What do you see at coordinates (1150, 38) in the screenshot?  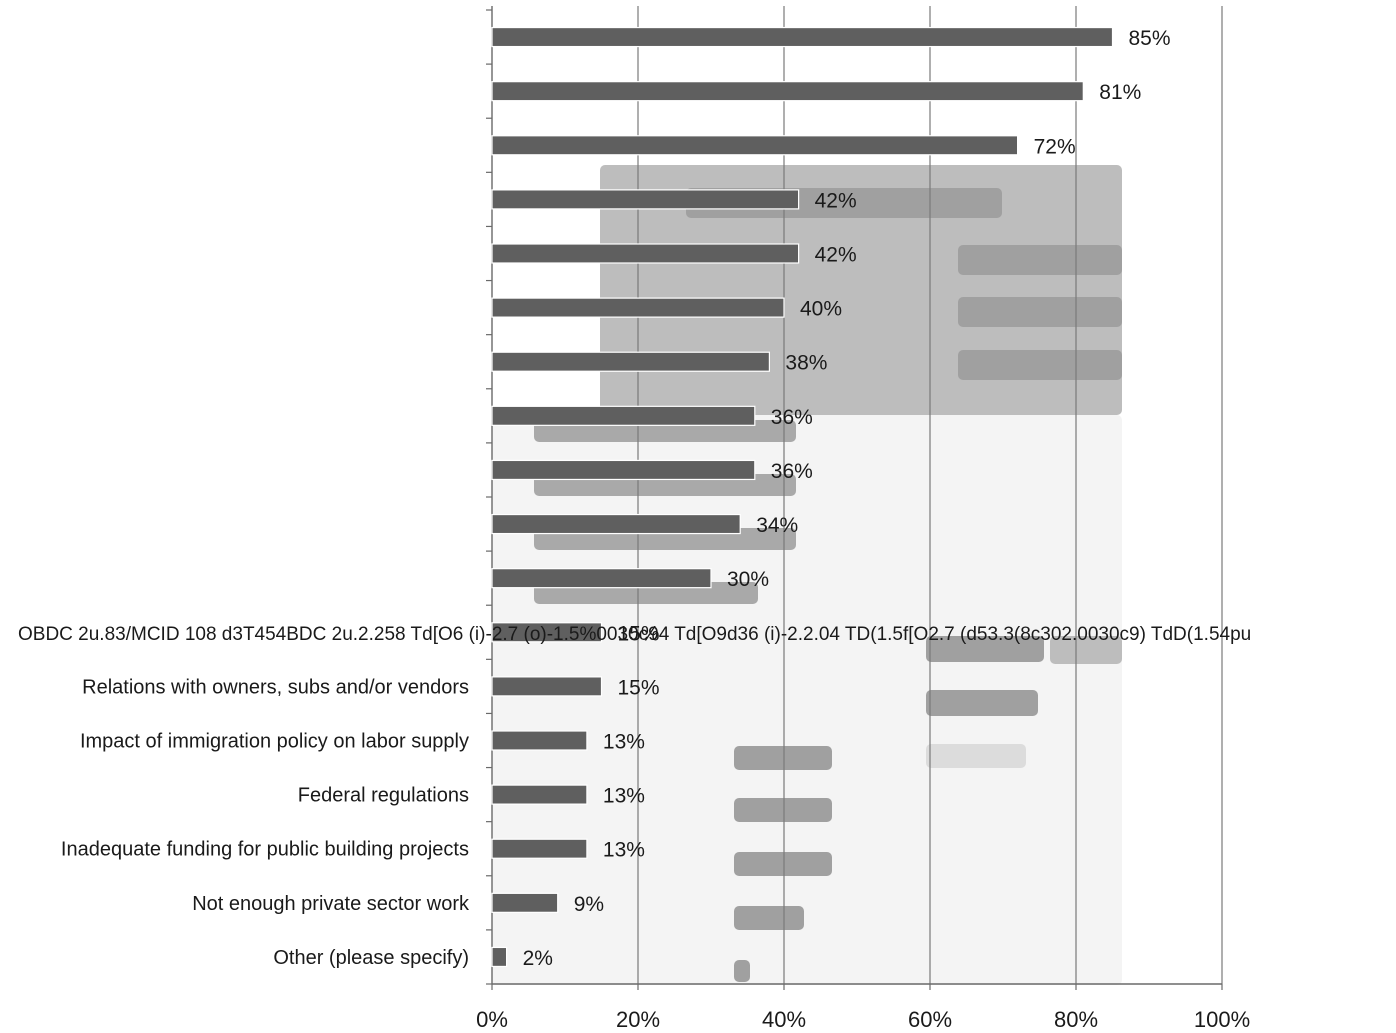 I see `value-label: 85%` at bounding box center [1150, 38].